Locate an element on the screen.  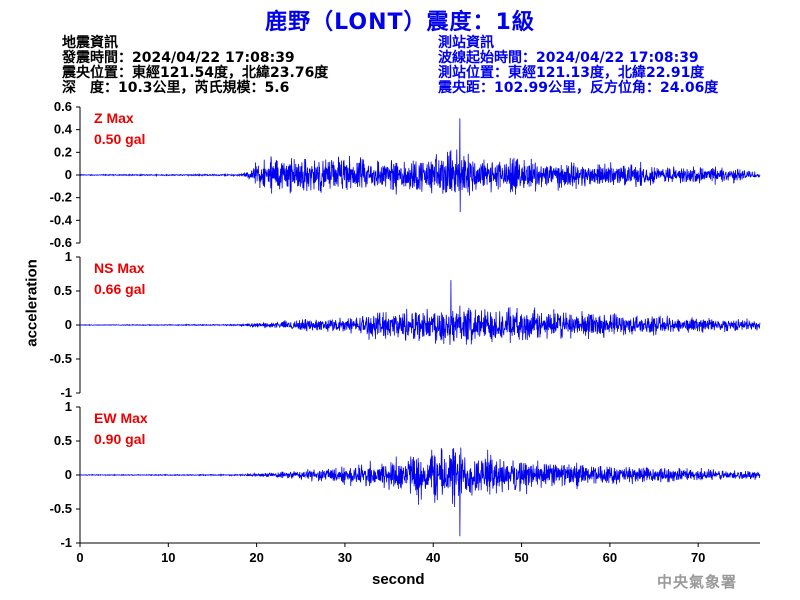
y-tick: -0.2 is located at coordinates (65, 197).